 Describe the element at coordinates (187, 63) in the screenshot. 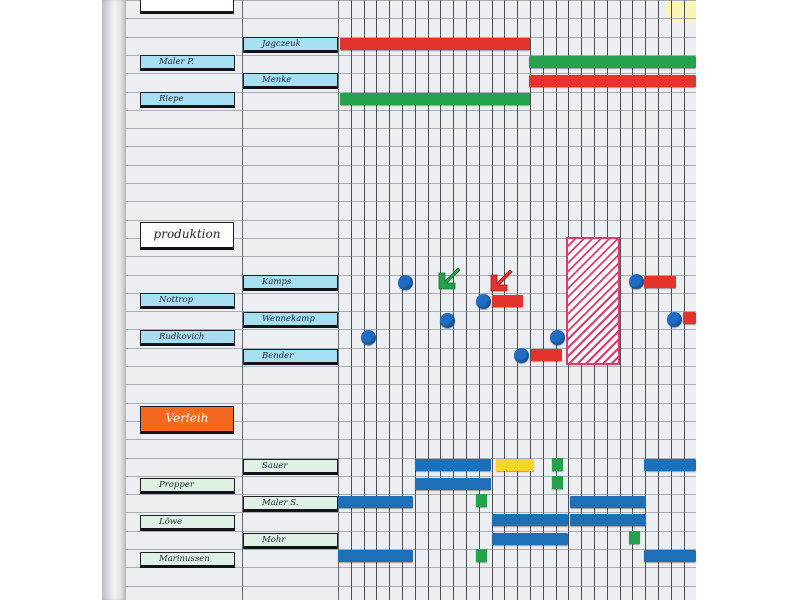

I see `name-label-maler-p: Maler P.` at that location.